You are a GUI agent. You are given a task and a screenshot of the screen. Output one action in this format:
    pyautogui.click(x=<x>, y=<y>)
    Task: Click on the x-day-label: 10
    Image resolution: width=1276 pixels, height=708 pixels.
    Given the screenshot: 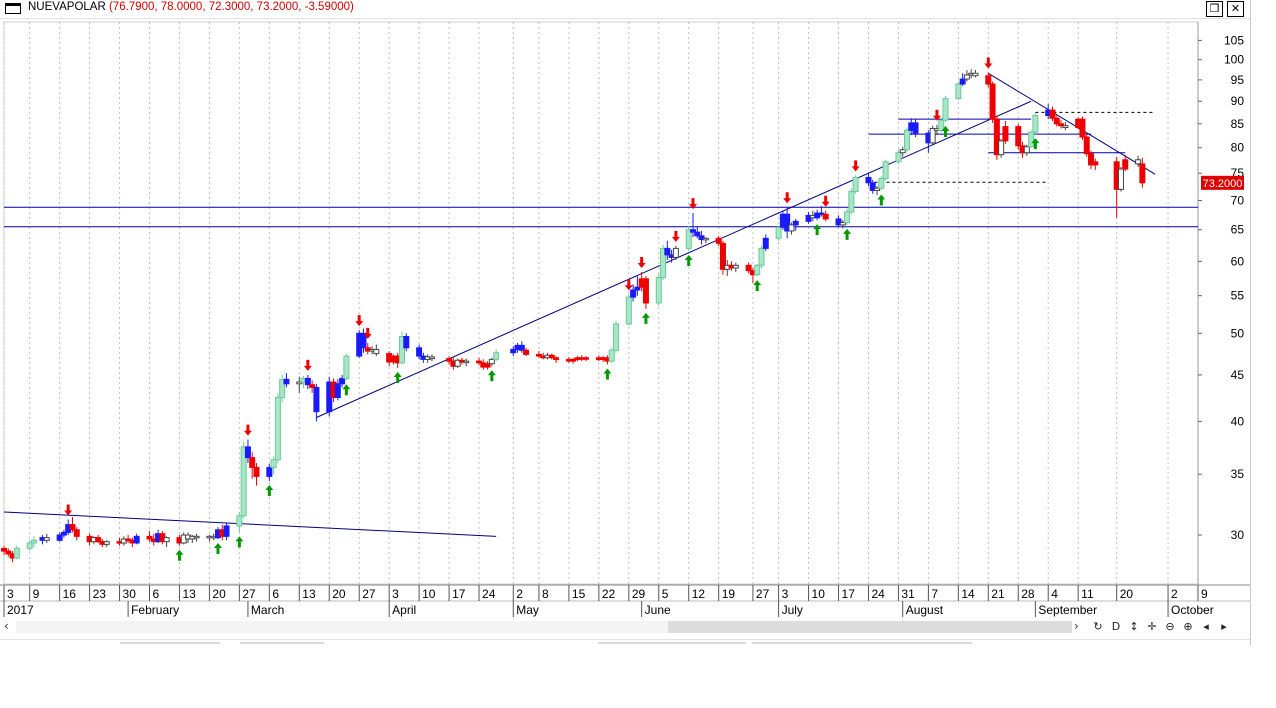 What is the action you would take?
    pyautogui.click(x=429, y=594)
    